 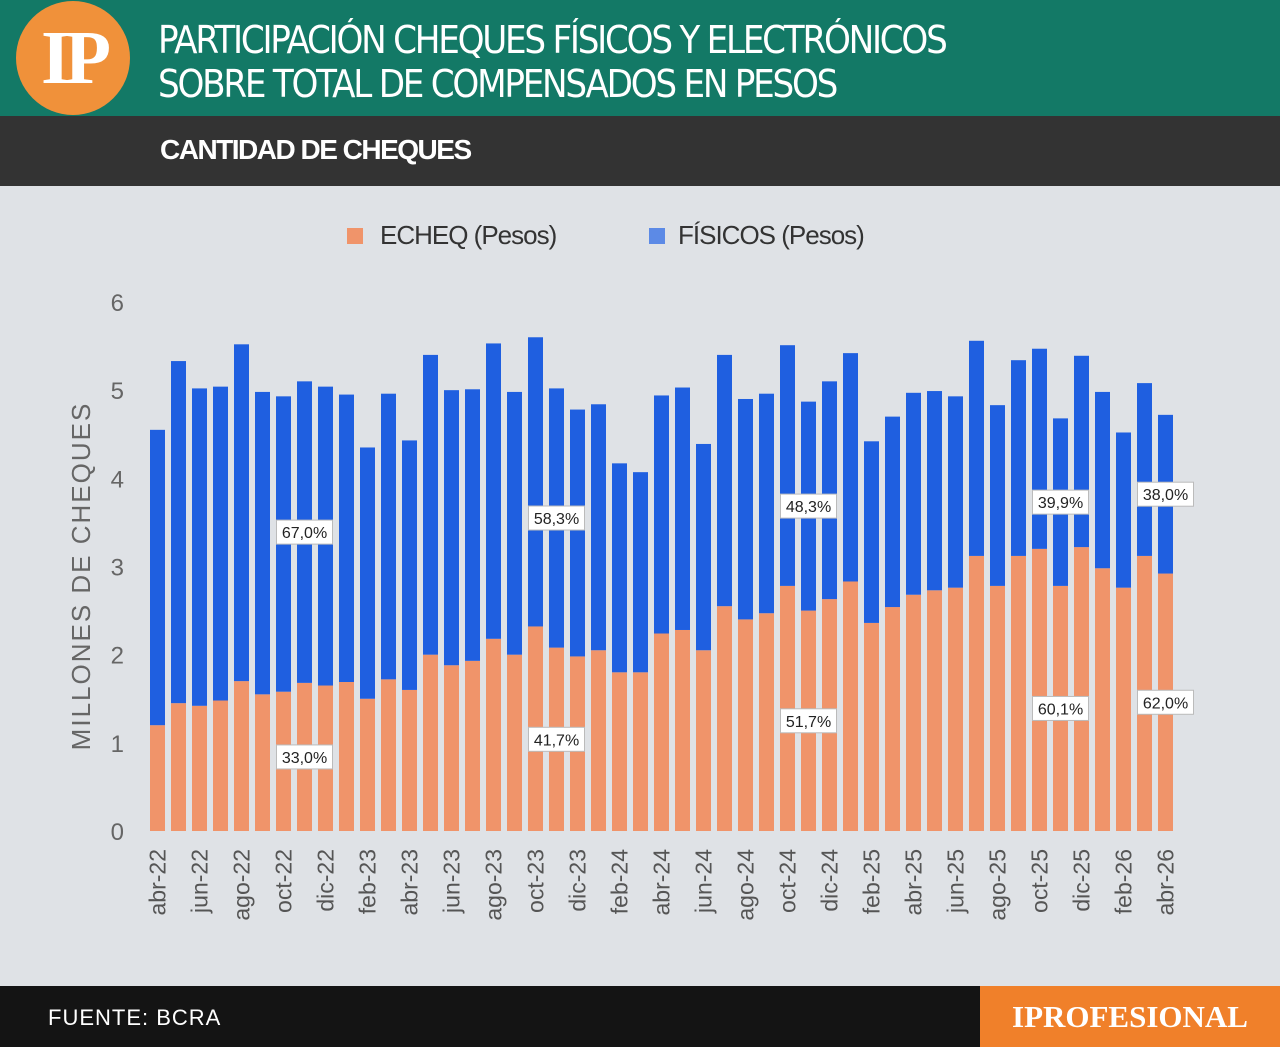 I want to click on data-label-text: 33,0%, so click(x=304, y=758).